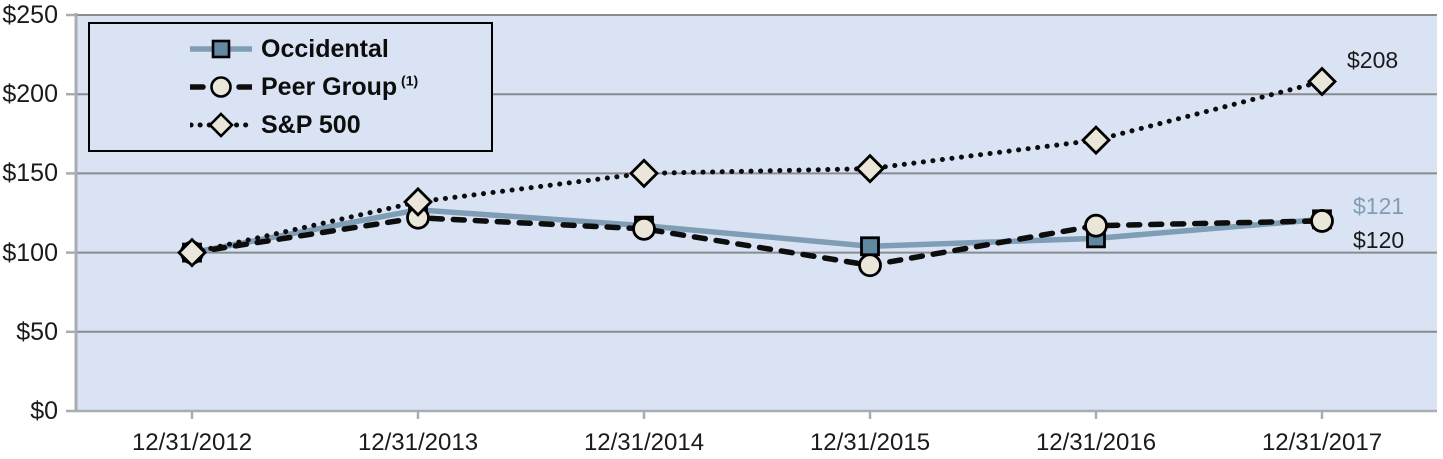 The width and height of the screenshot is (1443, 459). Describe the element at coordinates (408, 80) in the screenshot. I see `legend-label-footnote: (1)` at that location.